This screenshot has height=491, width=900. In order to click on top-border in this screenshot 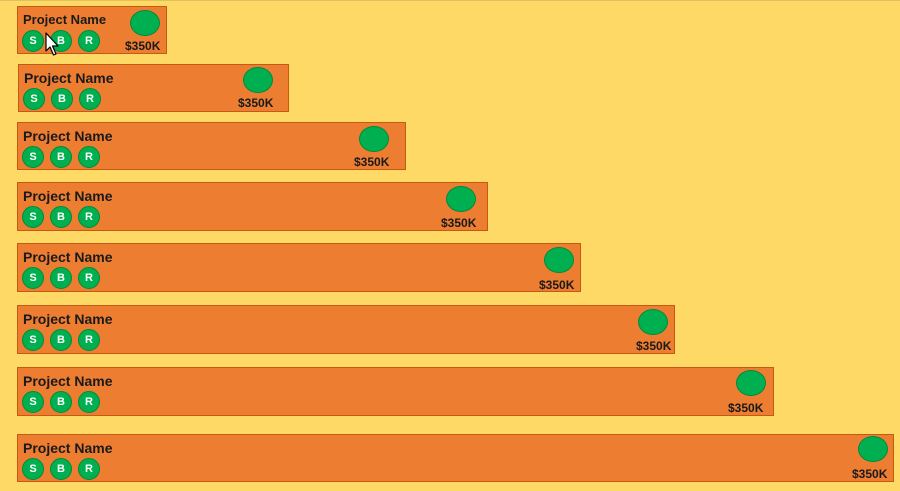, I will do `click(450, 0)`.